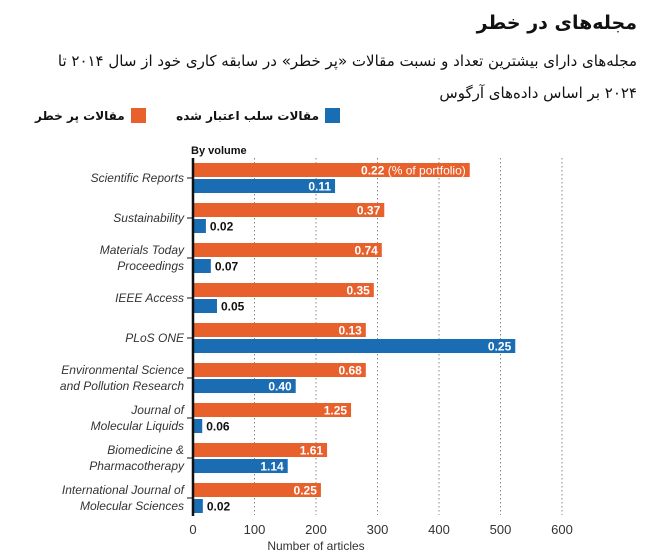 The image size is (647, 553). What do you see at coordinates (233, 307) in the screenshot?
I see `data-label-retracted: 0.05` at bounding box center [233, 307].